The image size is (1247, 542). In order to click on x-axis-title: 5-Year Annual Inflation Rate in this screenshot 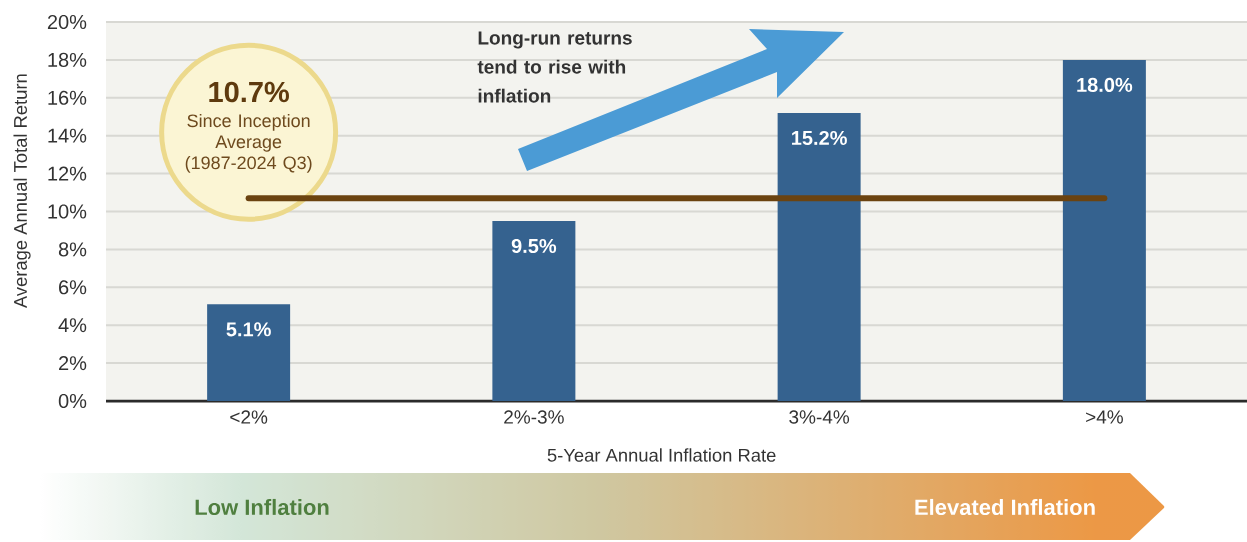, I will do `click(661, 455)`.